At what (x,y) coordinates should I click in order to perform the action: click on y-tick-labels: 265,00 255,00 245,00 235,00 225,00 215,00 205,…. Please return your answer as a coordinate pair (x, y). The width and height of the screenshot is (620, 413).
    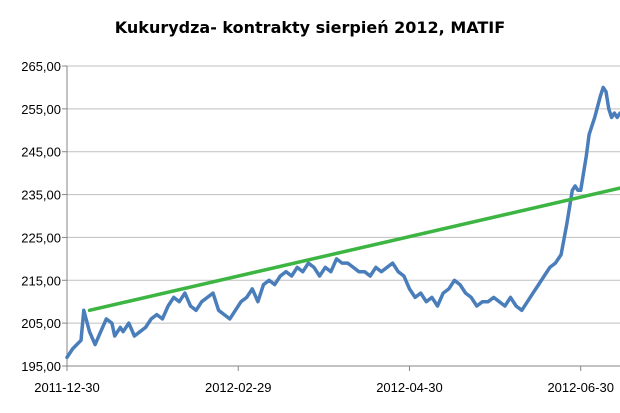
    Looking at the image, I should click on (41, 216).